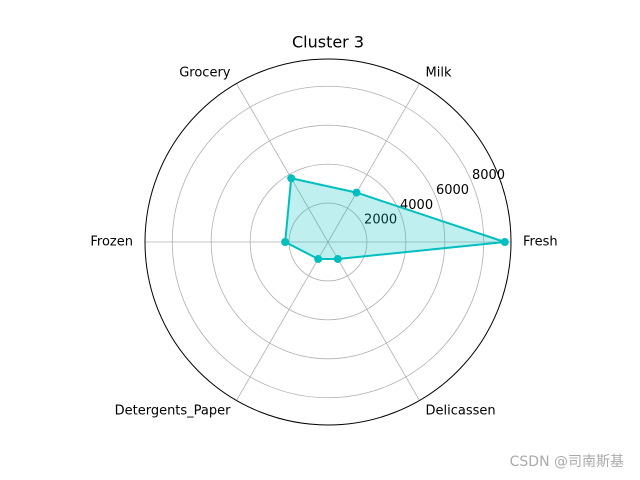  I want to click on category-label: Delicassen, so click(461, 410).